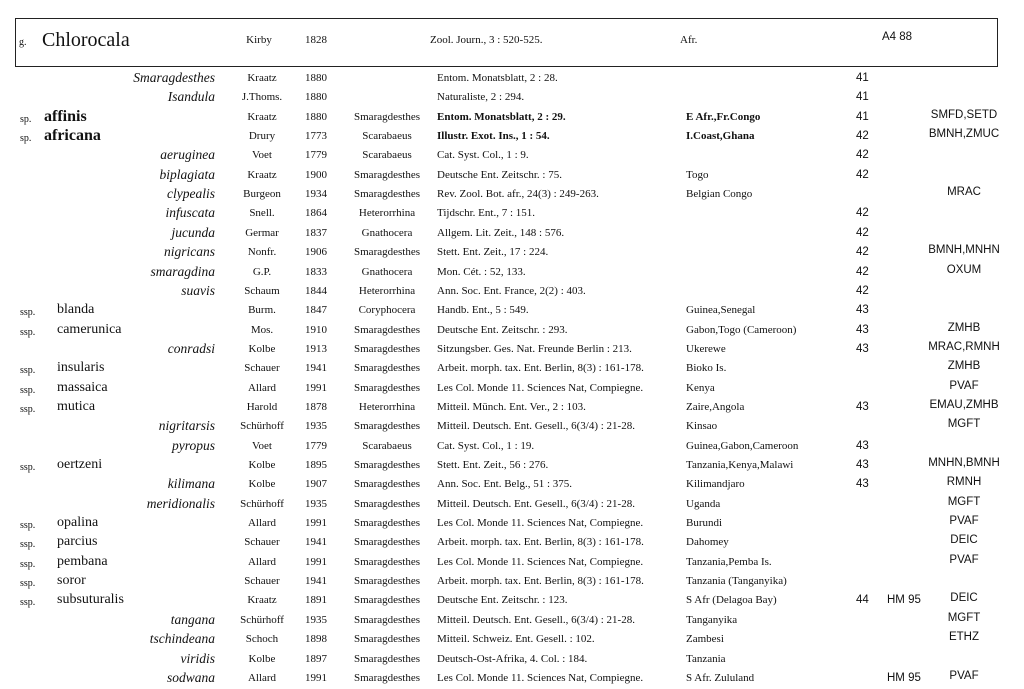 The height and width of the screenshot is (689, 1024). What do you see at coordinates (77, 542) in the screenshot?
I see `subspecies-name: parcius` at bounding box center [77, 542].